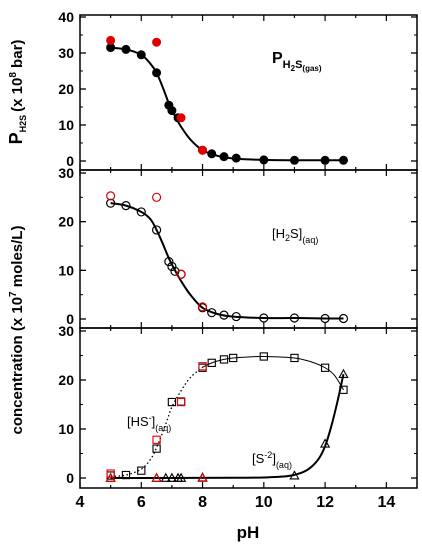  Describe the element at coordinates (13, 75) in the screenshot. I see `top-ylabel-exp: 8` at that location.